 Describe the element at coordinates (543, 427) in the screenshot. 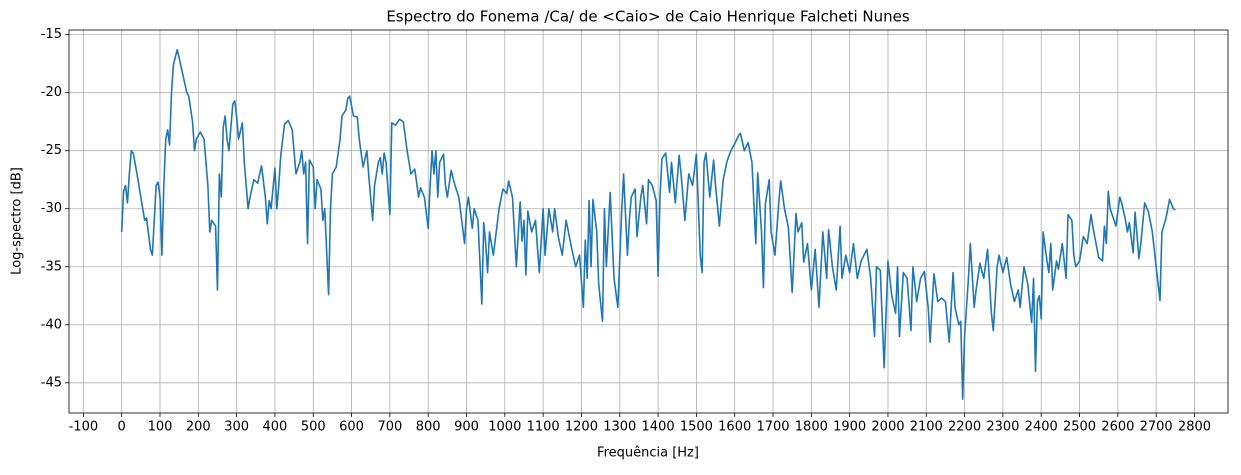

I see `x-tick-label: 1100` at that location.